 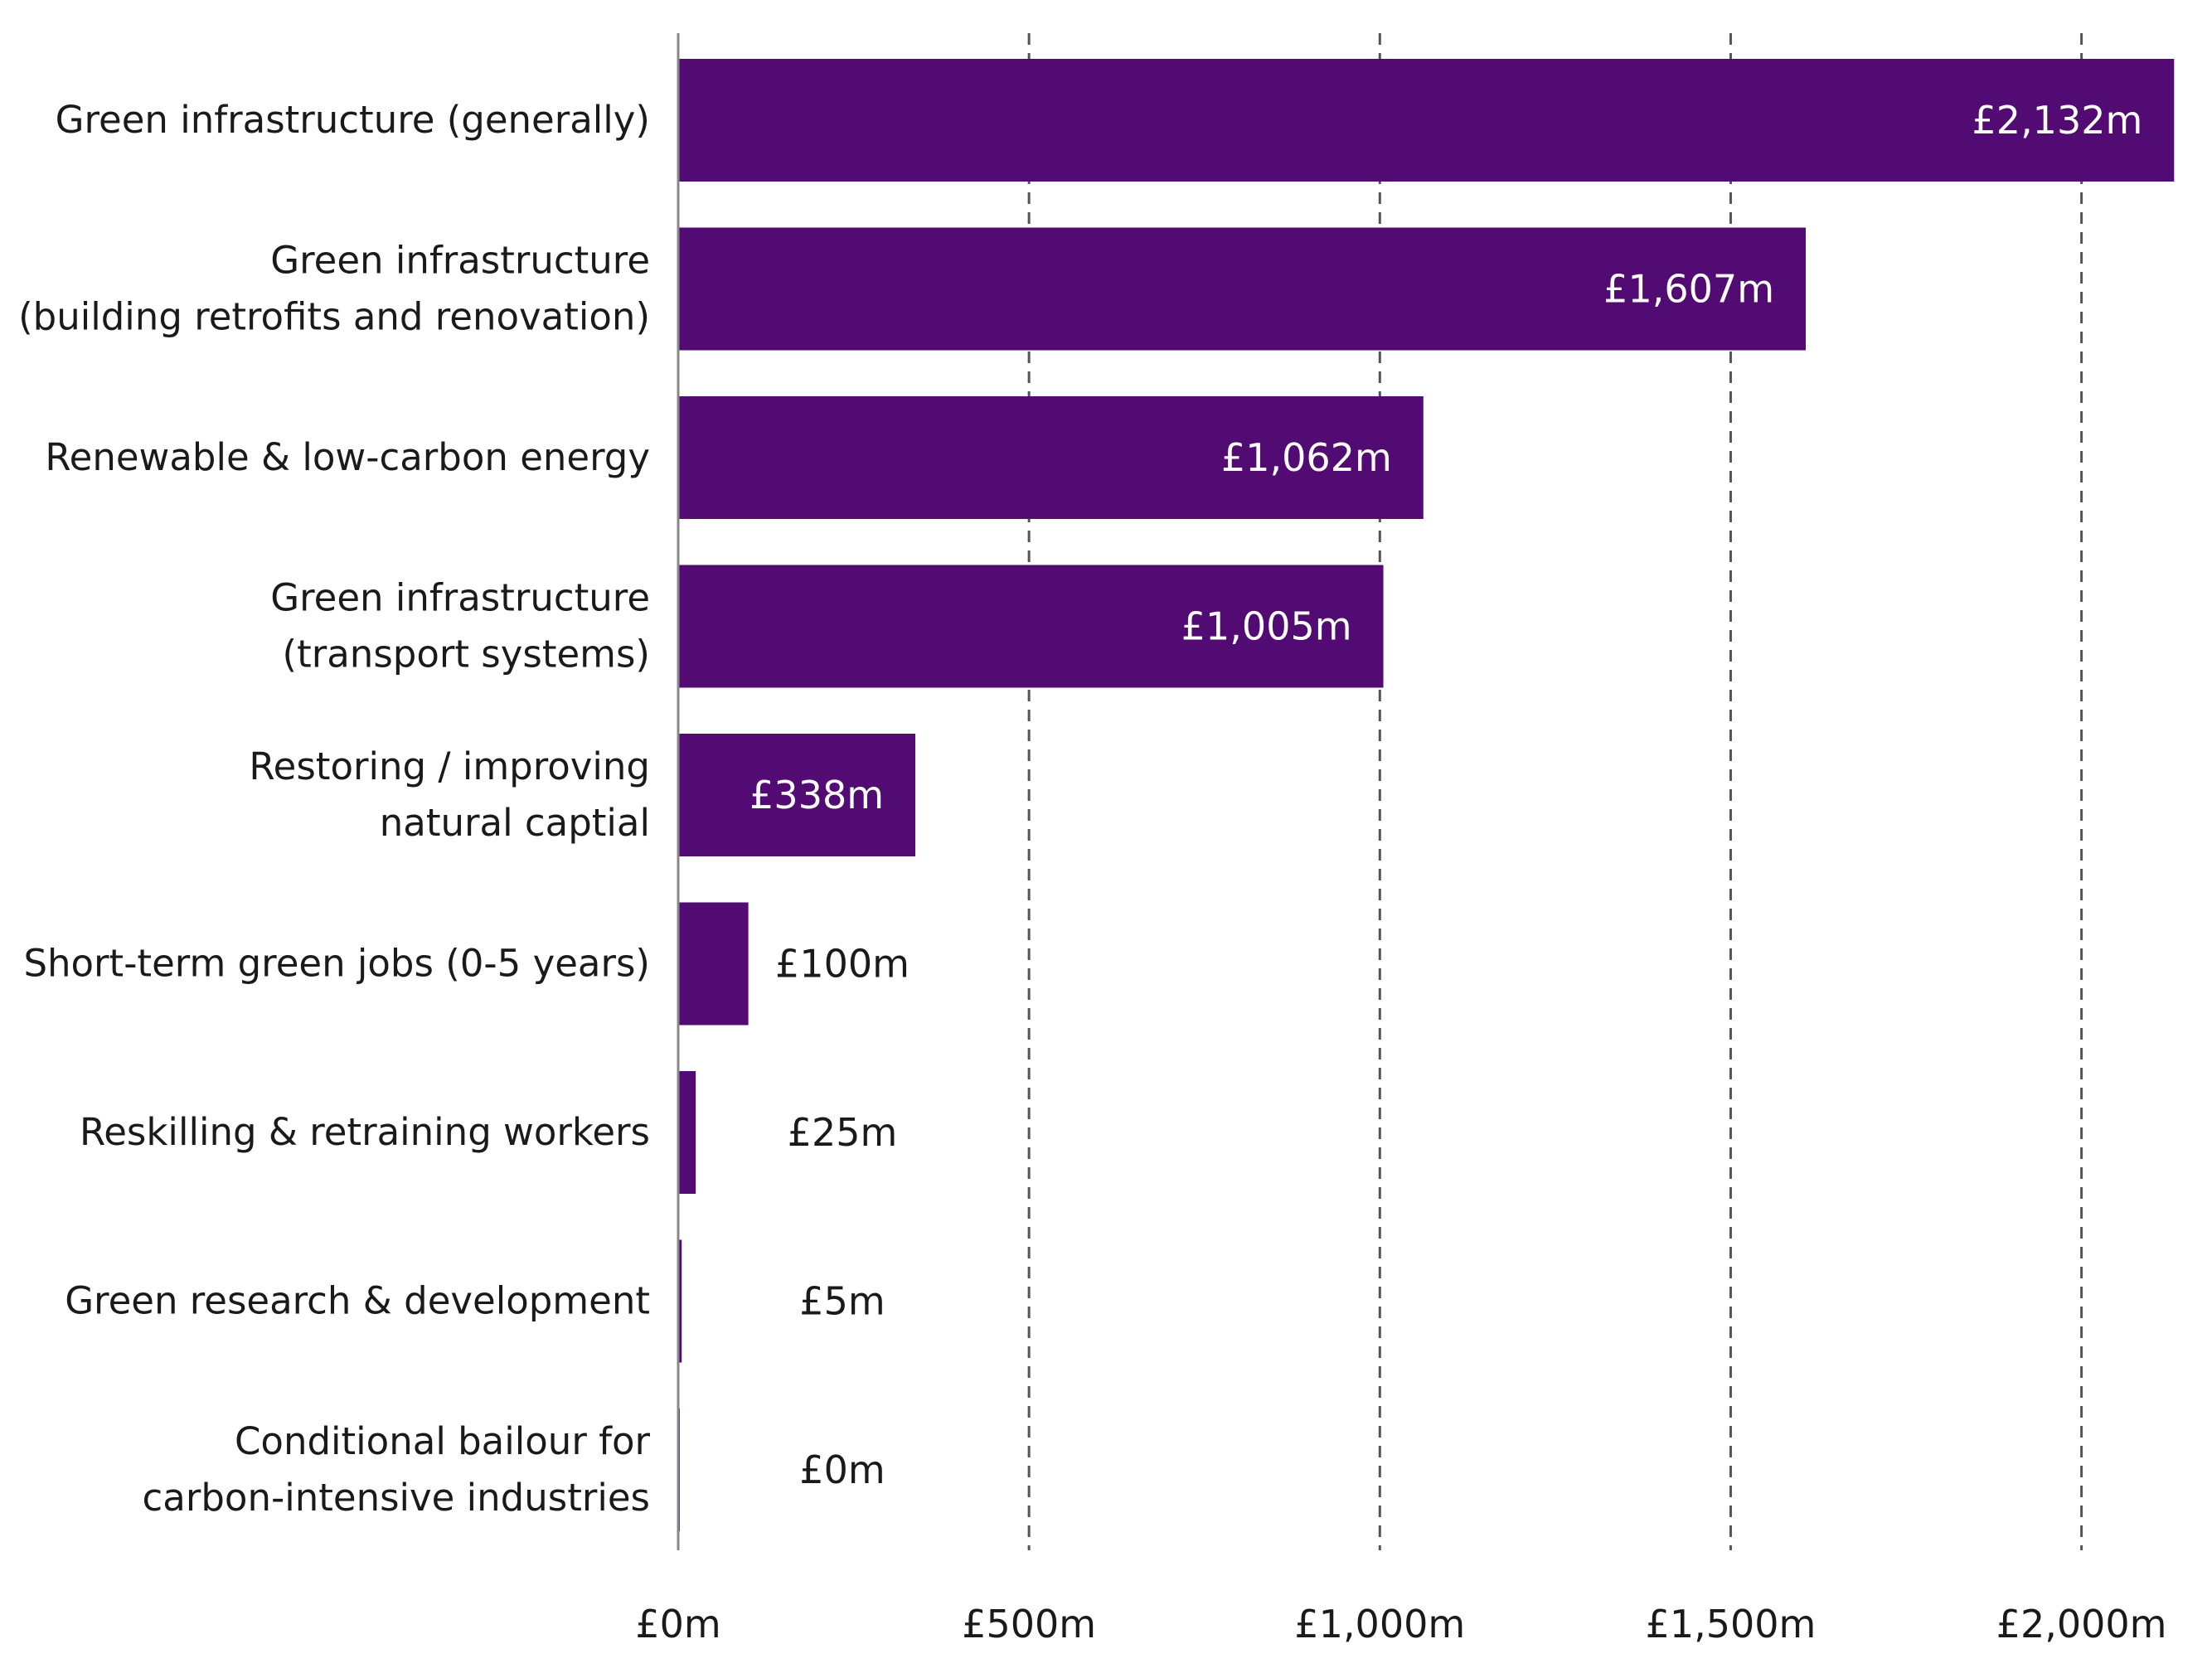 I want to click on data-label: £1,607m, so click(x=1688, y=289).